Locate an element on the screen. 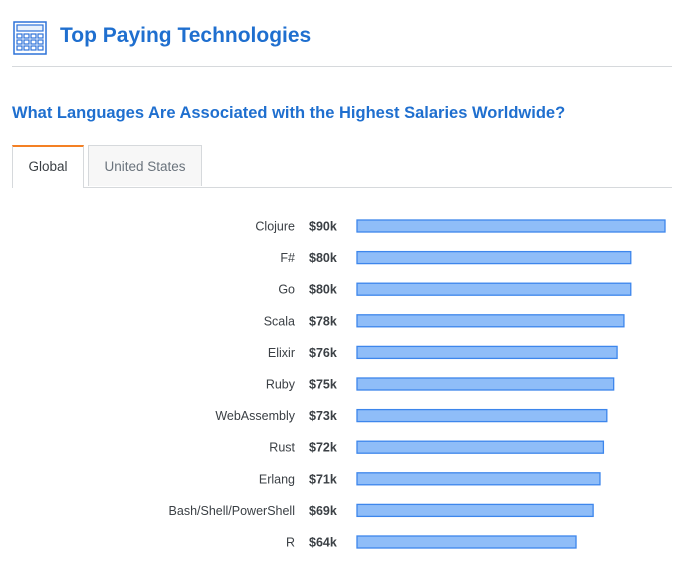 The height and width of the screenshot is (562, 700). value-label: $71k is located at coordinates (323, 479).